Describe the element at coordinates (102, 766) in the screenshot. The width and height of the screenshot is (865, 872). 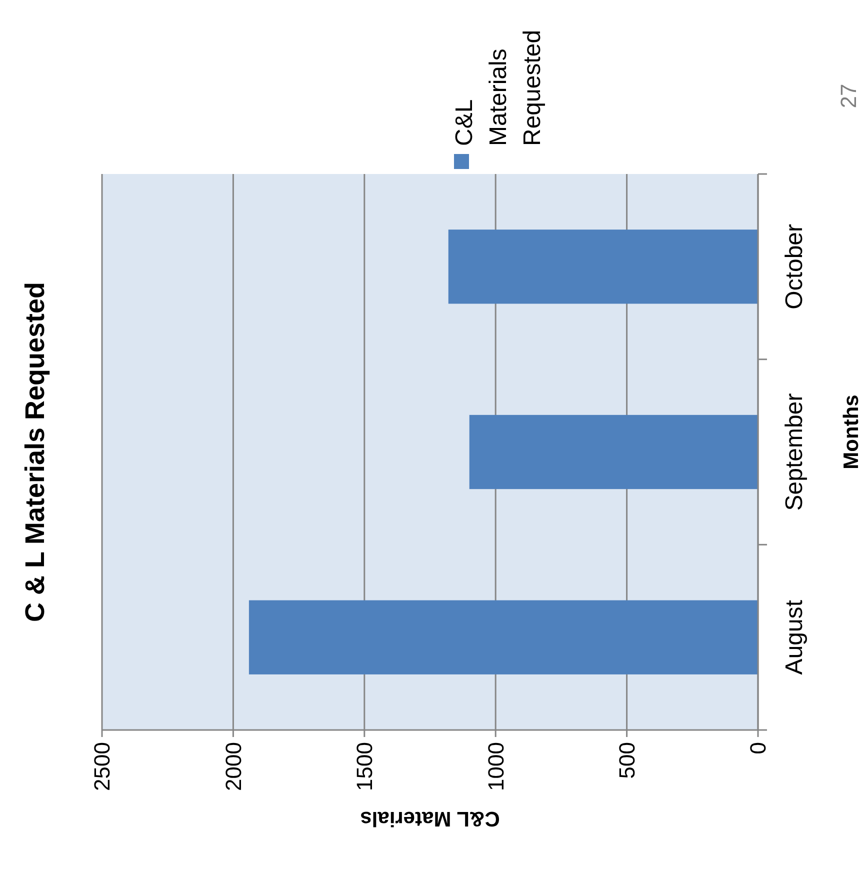
I see `x-tick-label: 2500` at that location.